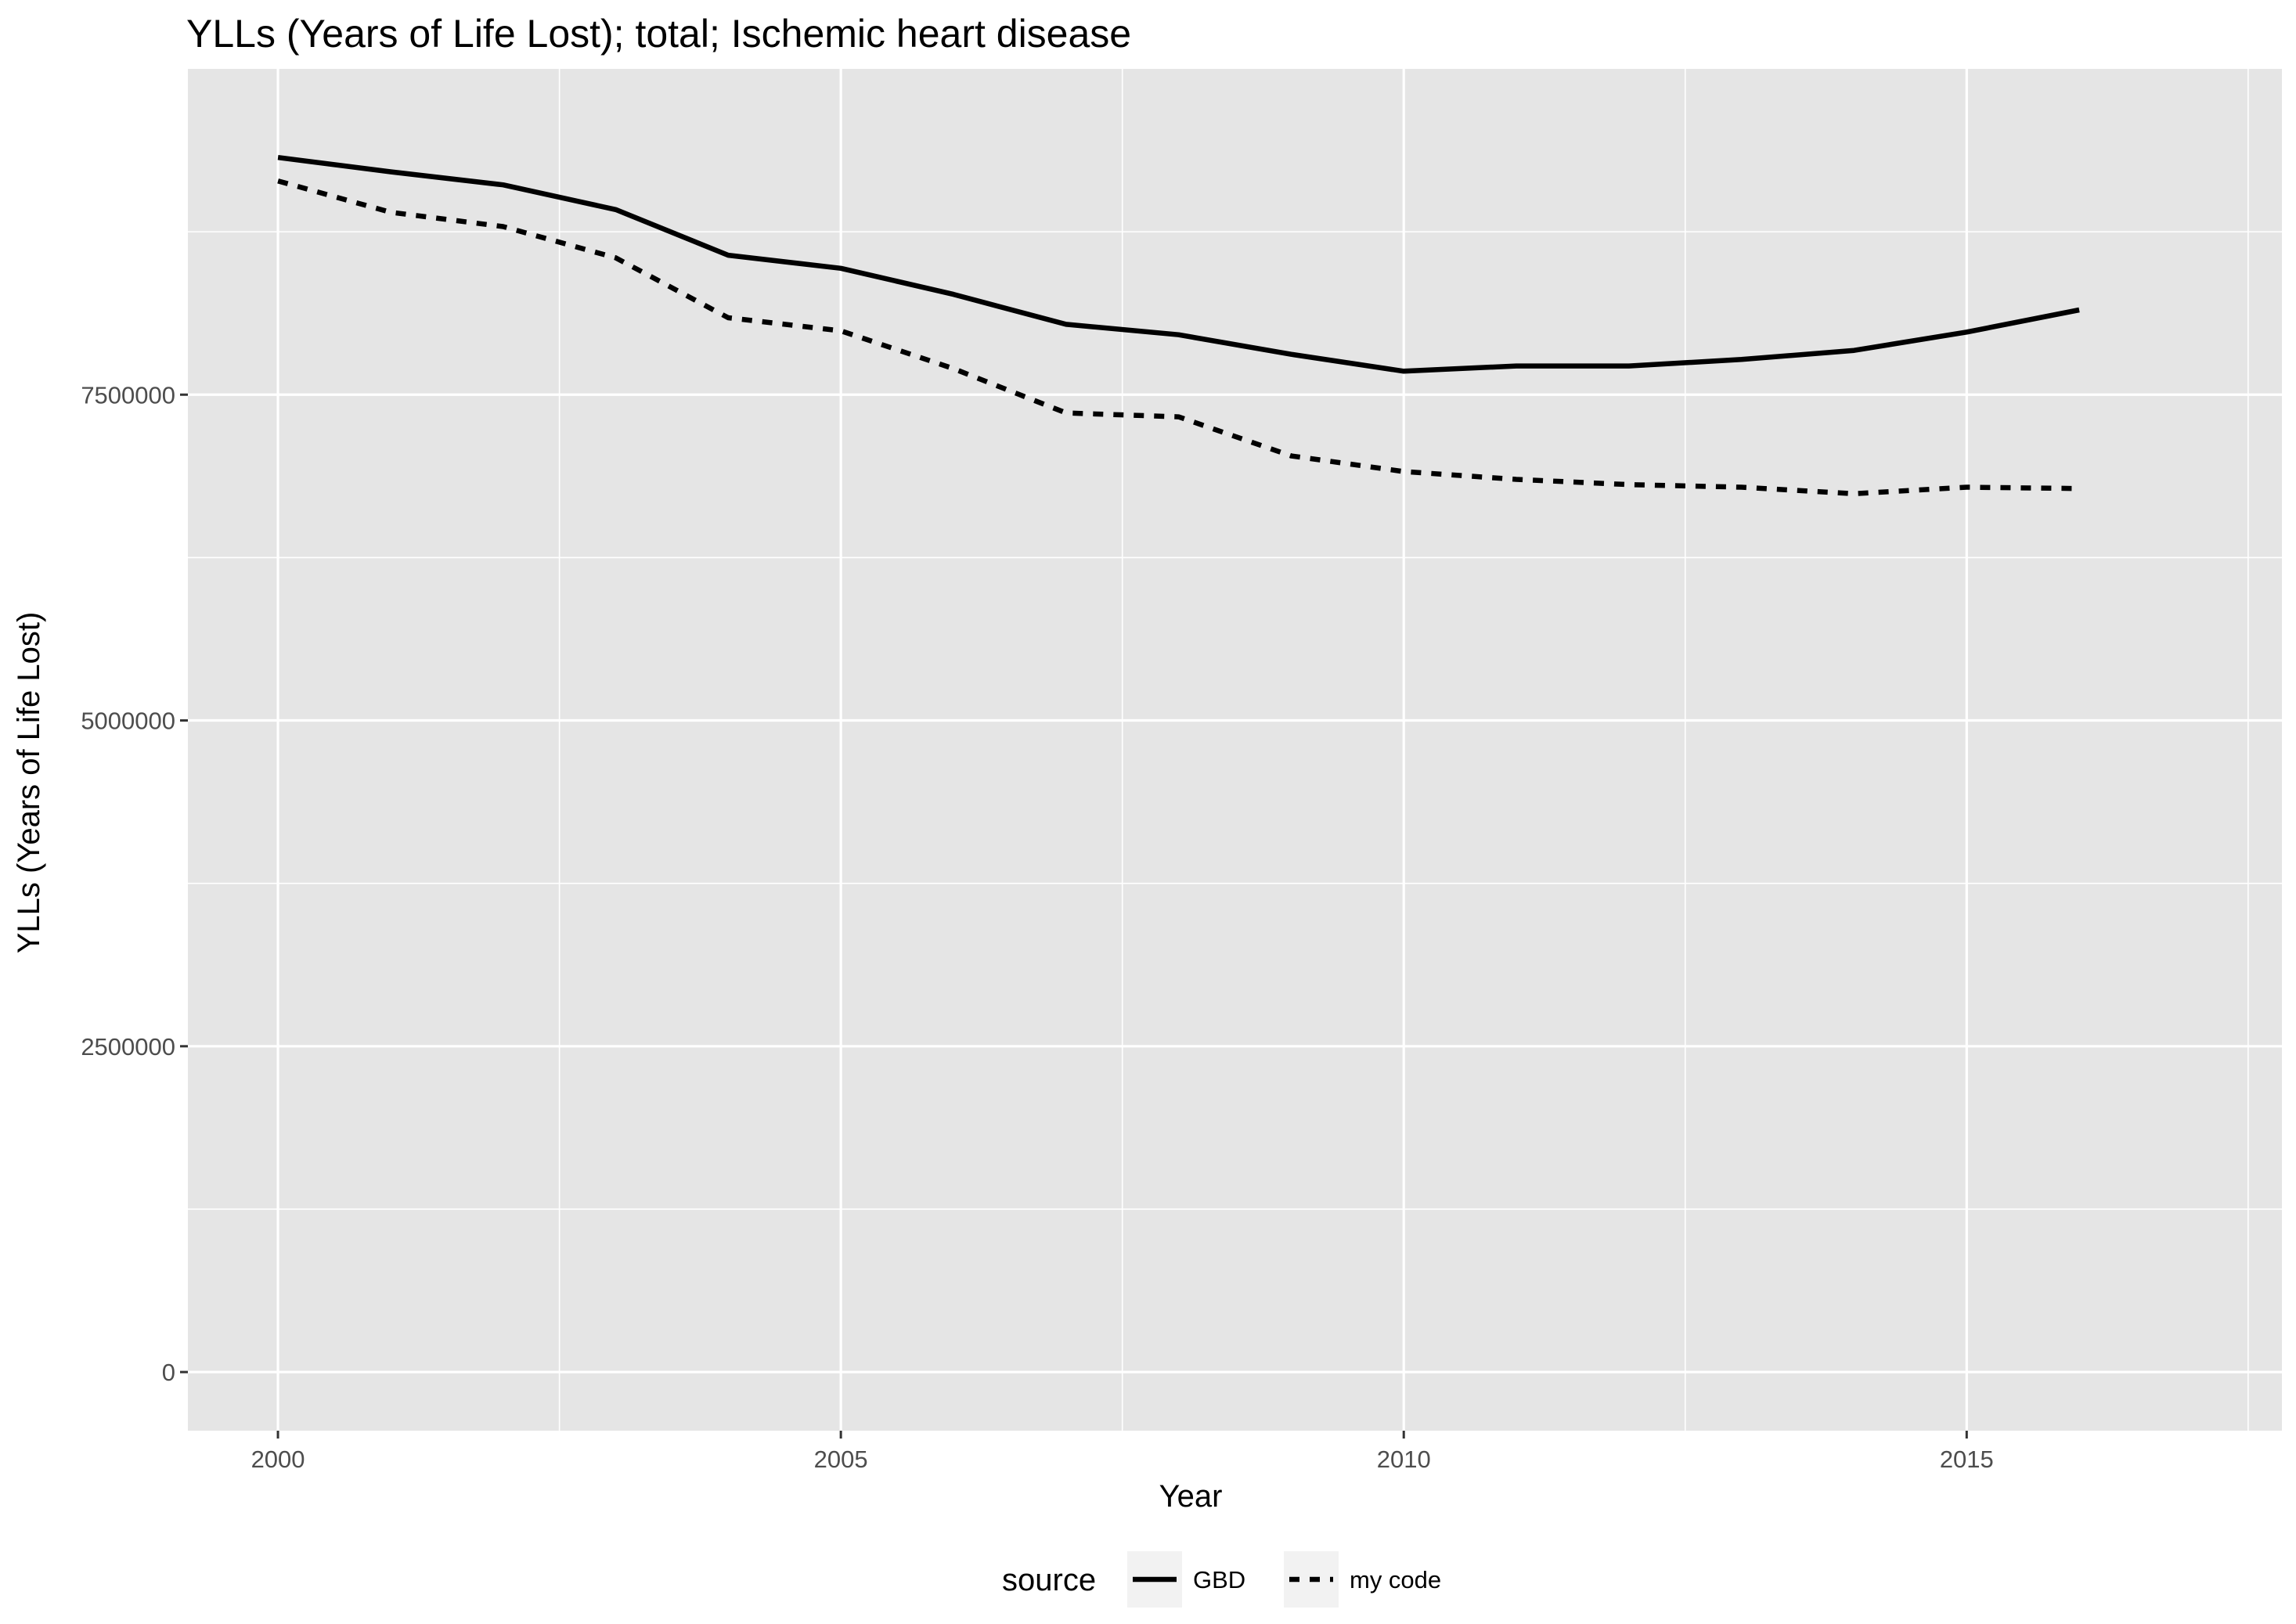 This screenshot has height=1624, width=2296. I want to click on y-tick-label: 5000000, so click(128, 721).